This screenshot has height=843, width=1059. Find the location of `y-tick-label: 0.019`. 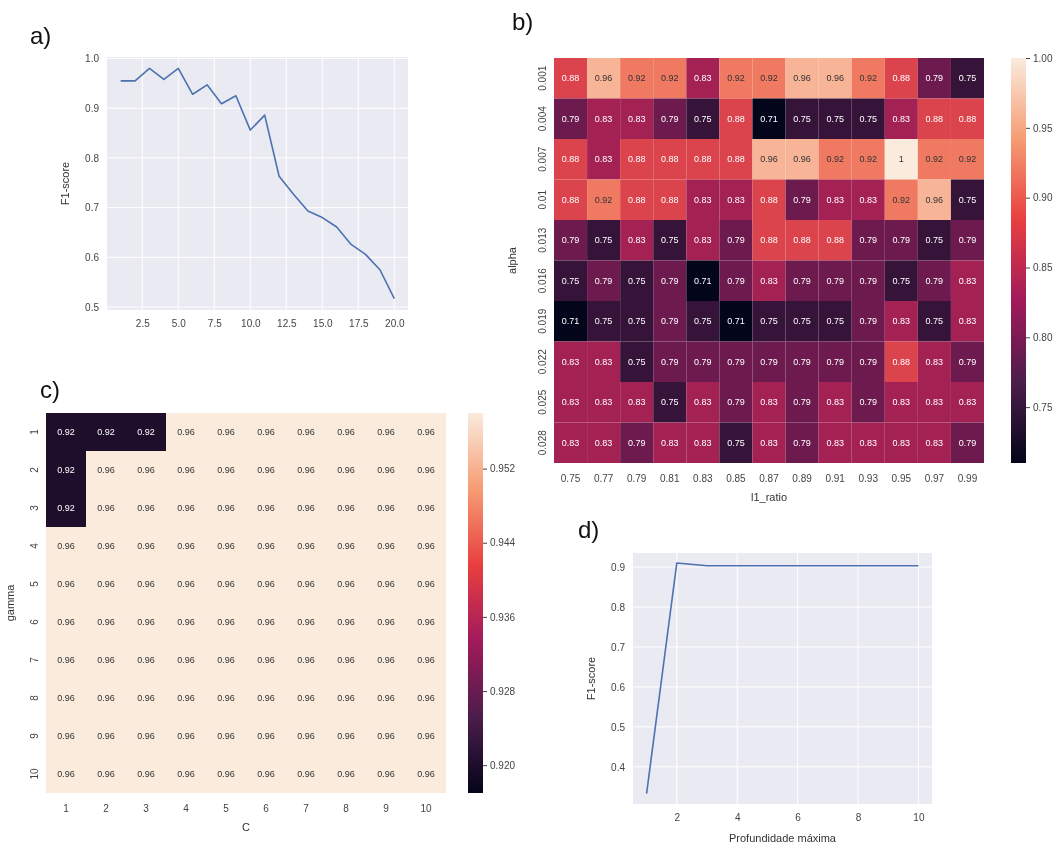

y-tick-label: 0.019 is located at coordinates (542, 321).